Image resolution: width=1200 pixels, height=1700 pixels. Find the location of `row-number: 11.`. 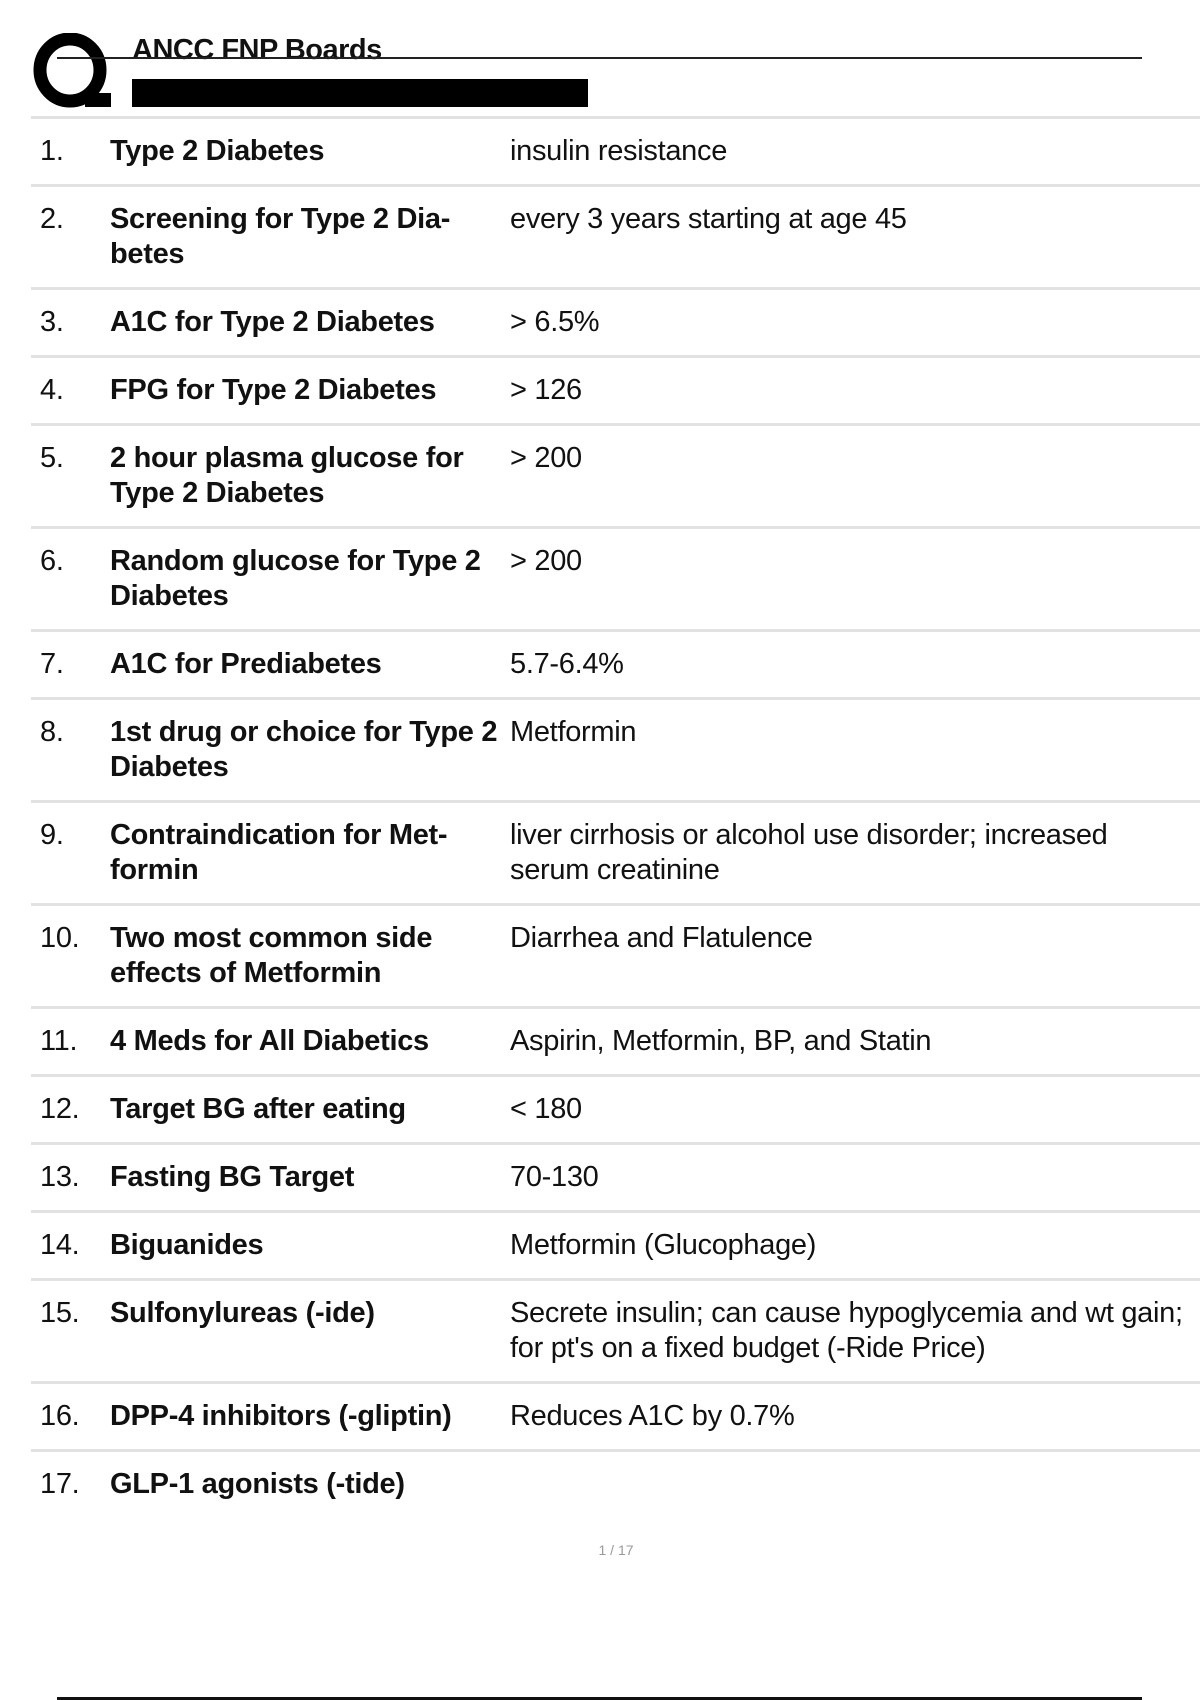

row-number: 11. is located at coordinates (59, 1041).